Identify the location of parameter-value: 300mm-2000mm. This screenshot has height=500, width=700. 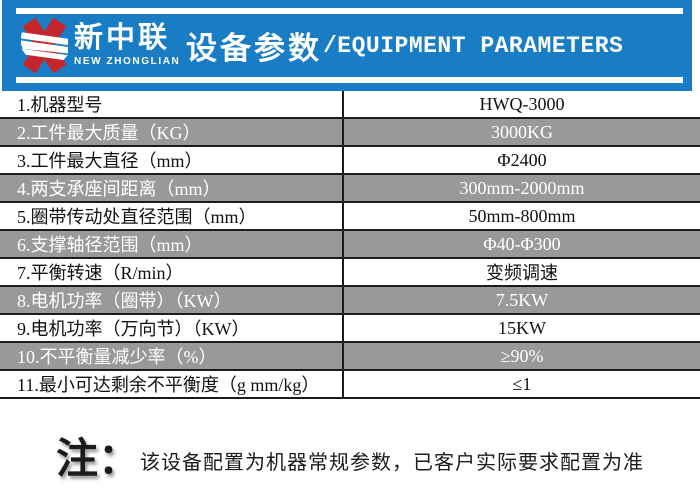
(521, 188).